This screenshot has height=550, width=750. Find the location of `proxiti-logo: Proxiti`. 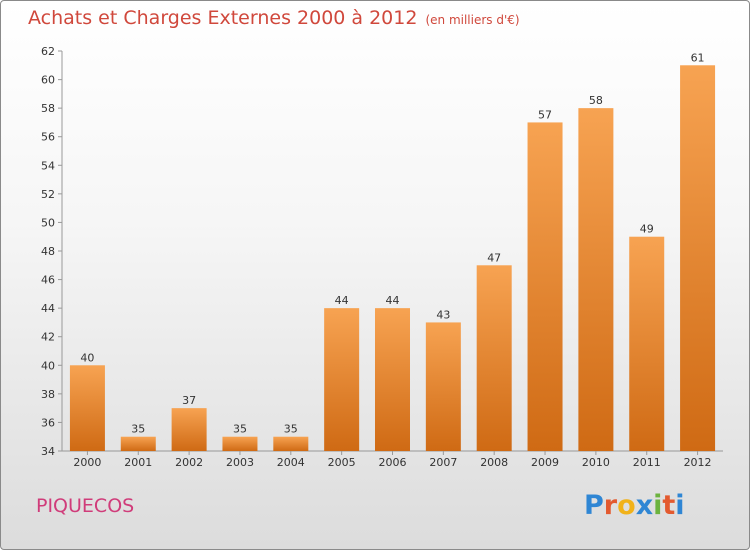

proxiti-logo: Proxiti is located at coordinates (634, 505).